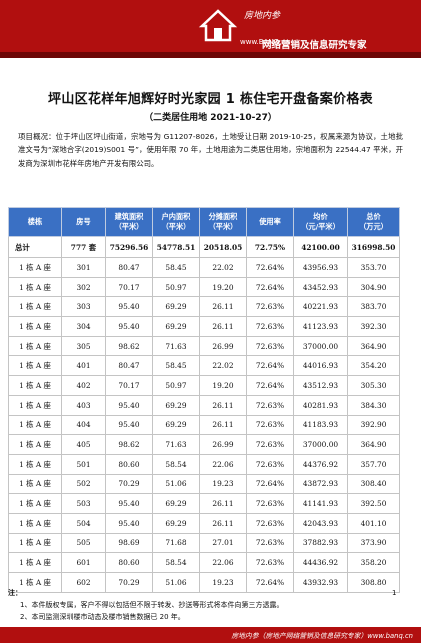  Describe the element at coordinates (83, 425) in the screenshot. I see `table-cell: 404` at that location.